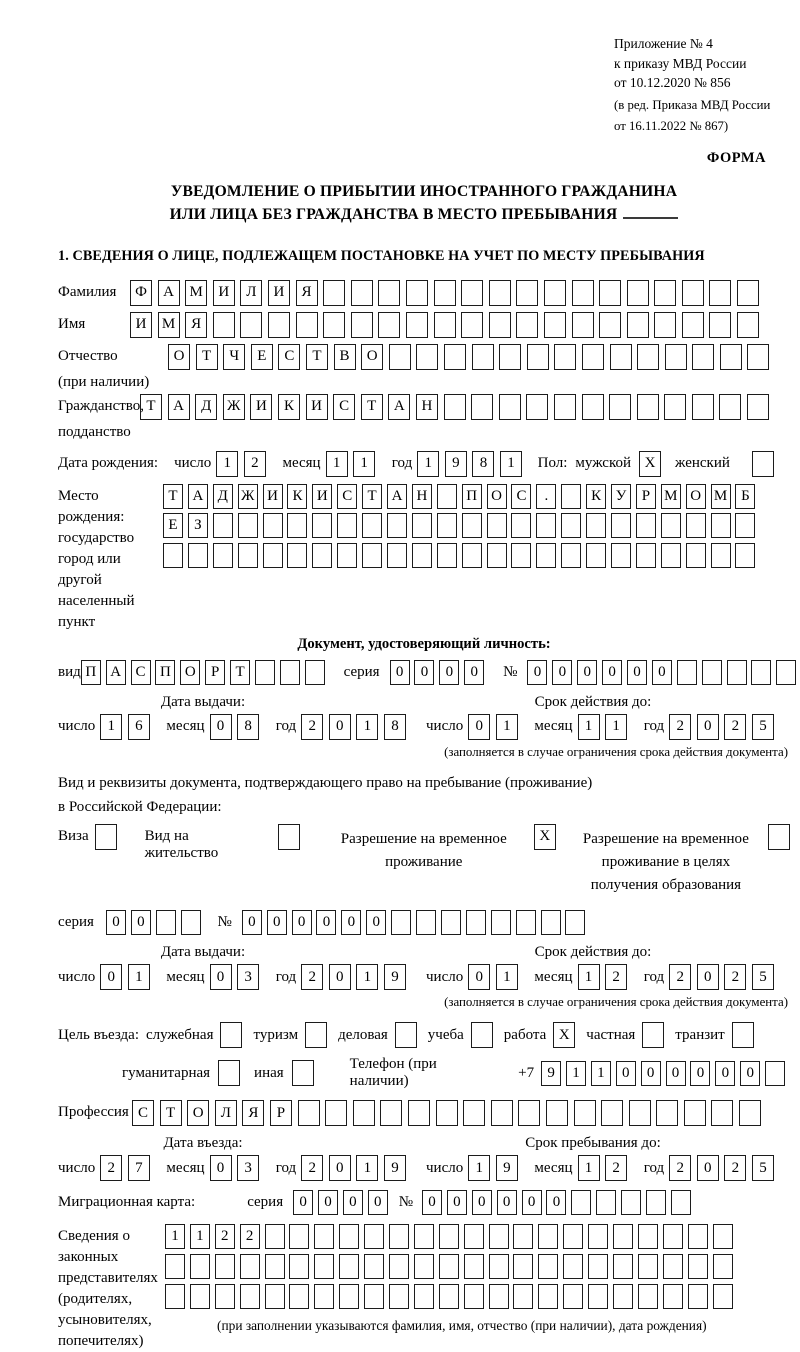  Describe the element at coordinates (344, 406) in the screenshot. I see `char-cell: С` at that location.